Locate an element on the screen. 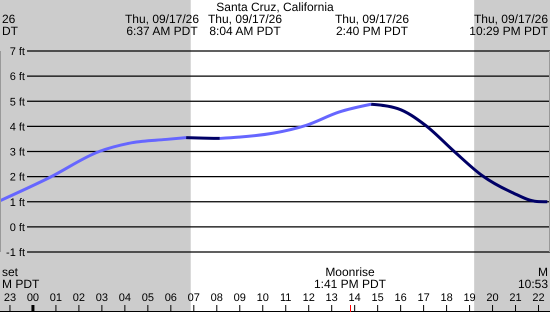 This screenshot has height=312, width=550. x-tick-label: 14 is located at coordinates (354, 298).